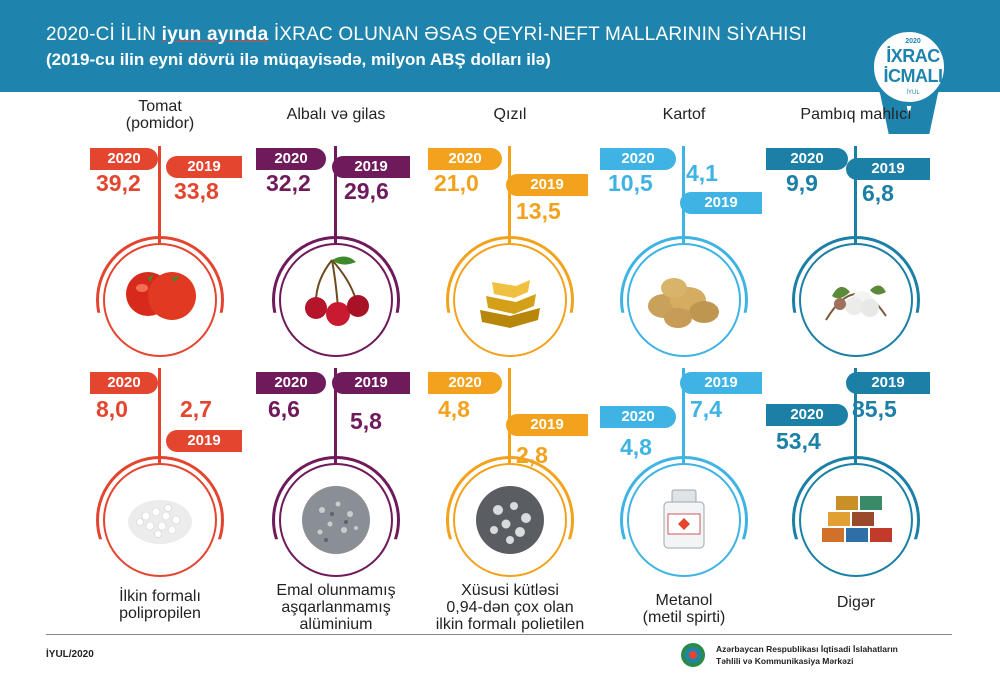  I want to click on value-2020: 21,0, so click(456, 183).